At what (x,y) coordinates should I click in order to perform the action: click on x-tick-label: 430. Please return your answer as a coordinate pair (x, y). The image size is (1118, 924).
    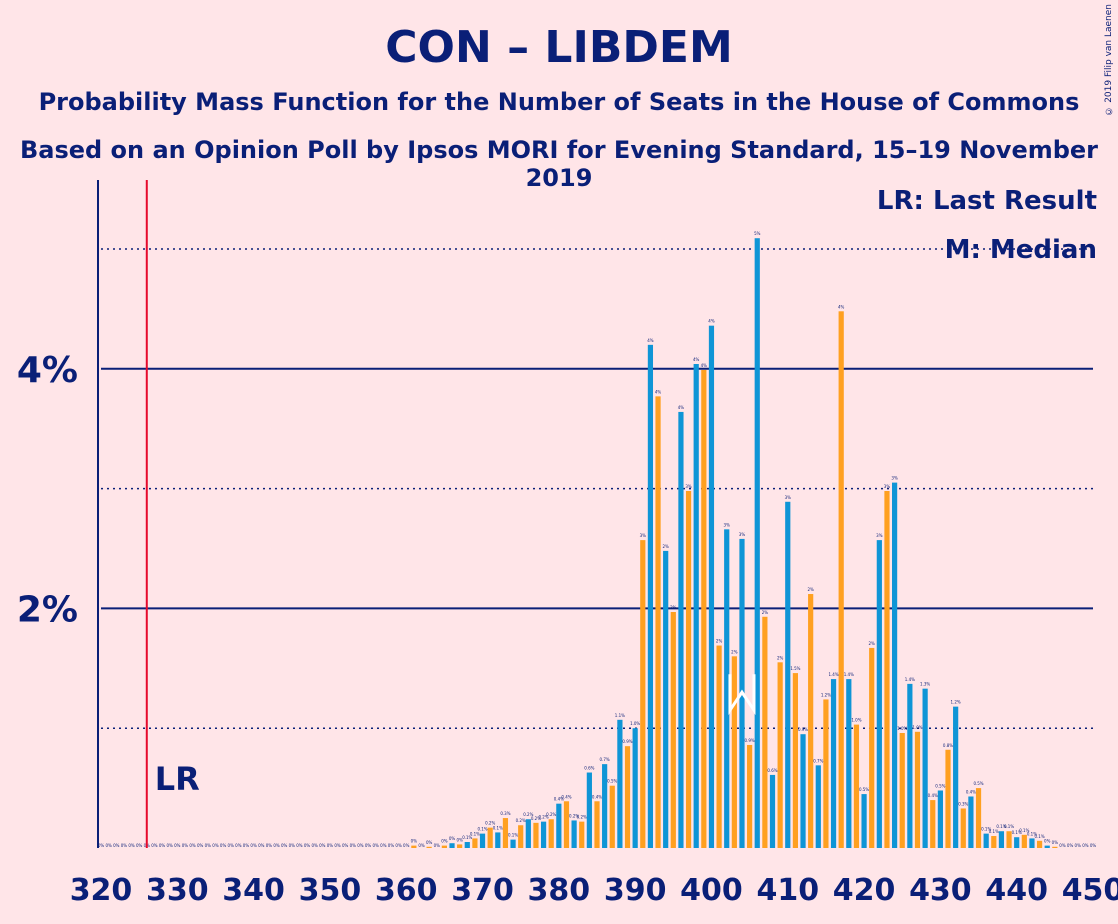
    Looking at the image, I should click on (940, 890).